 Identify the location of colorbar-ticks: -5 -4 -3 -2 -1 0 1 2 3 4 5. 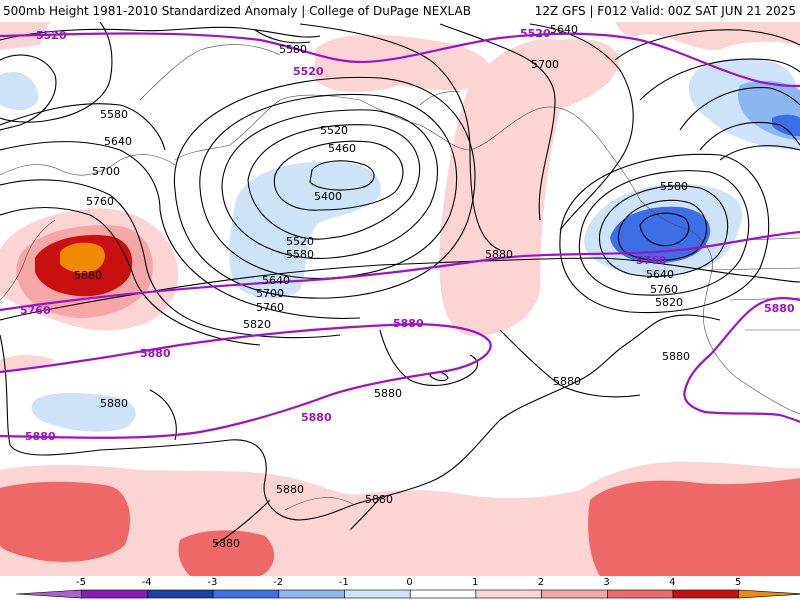
(408, 582).